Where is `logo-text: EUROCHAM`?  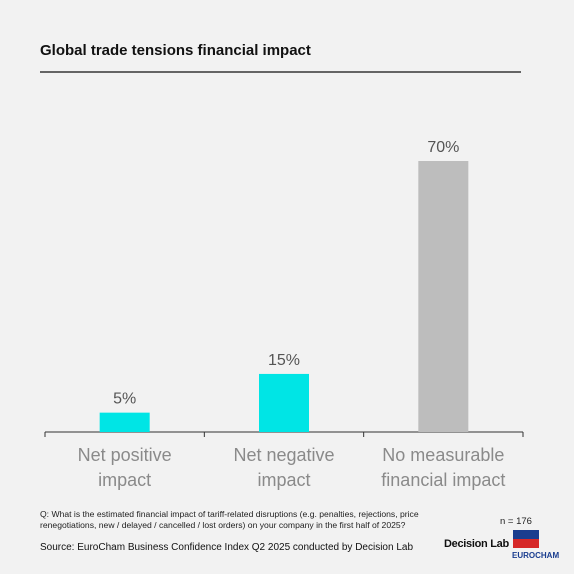
logo-text: EUROCHAM is located at coordinates (536, 555).